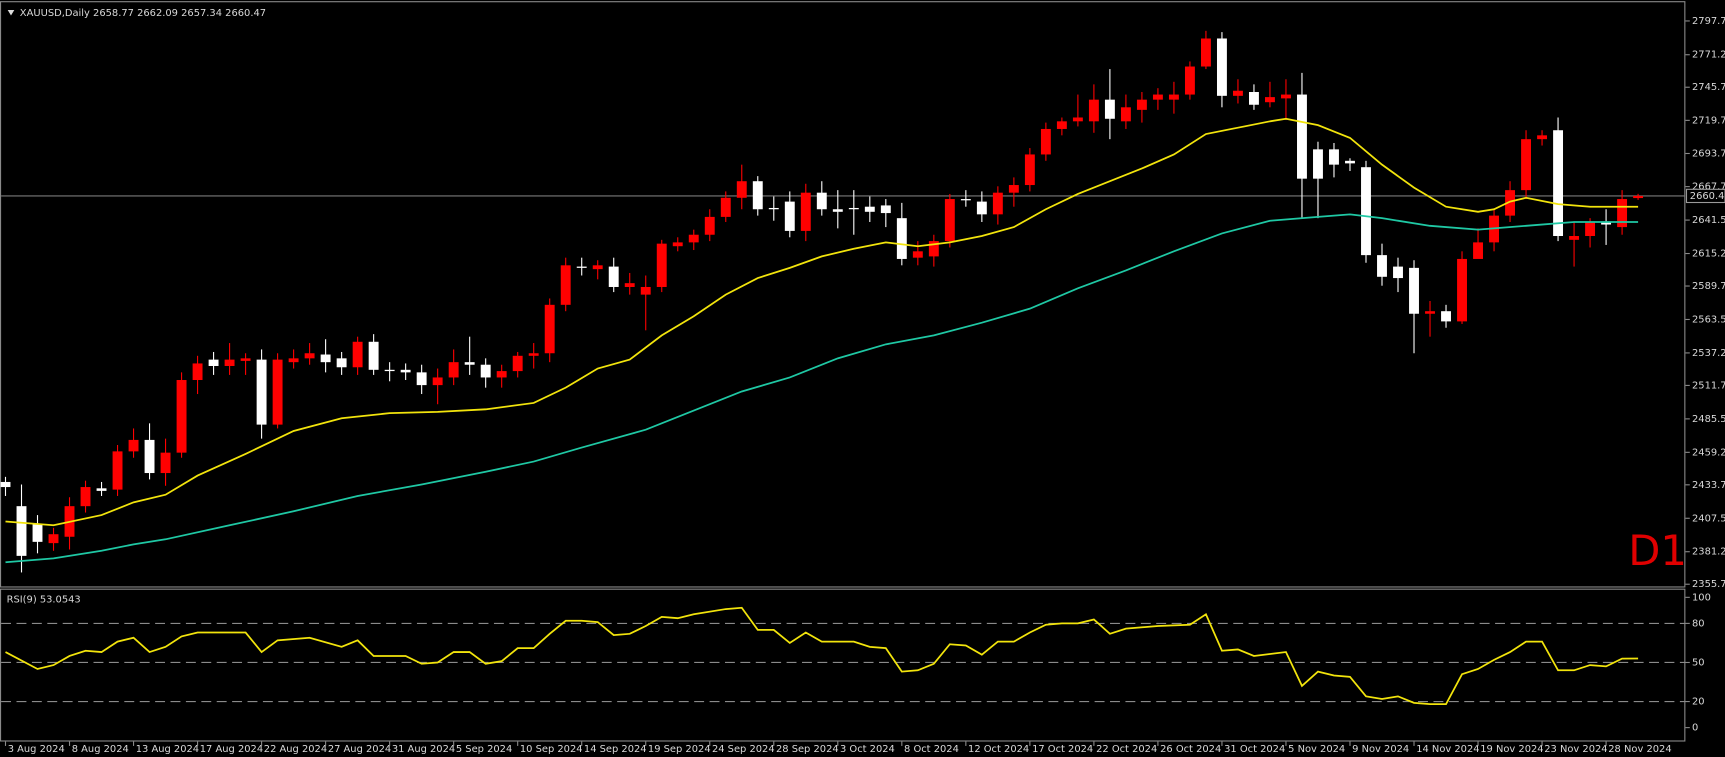 This screenshot has width=1725, height=757. Describe the element at coordinates (359, 749) in the screenshot. I see `x-tick-label: 27 Aug 2024` at that location.